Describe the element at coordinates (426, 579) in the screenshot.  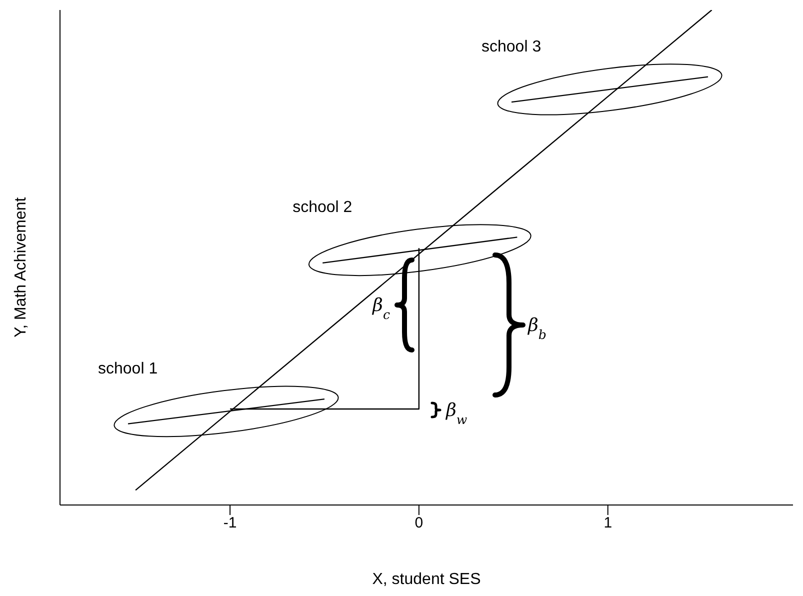
I see `x-axis-title: X, student SES` at that location.